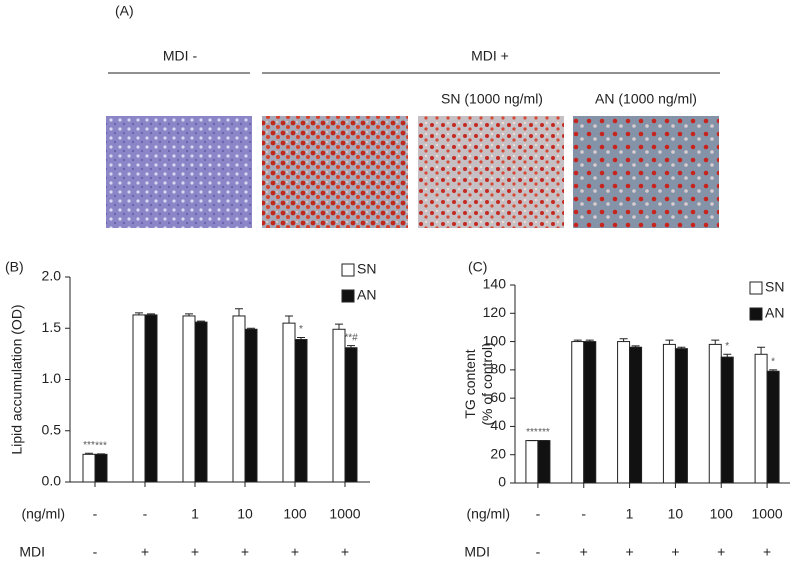 Image resolution: width=800 pixels, height=571 pixels. What do you see at coordinates (52, 378) in the screenshot?
I see `y-tick-label: 1.0` at bounding box center [52, 378].